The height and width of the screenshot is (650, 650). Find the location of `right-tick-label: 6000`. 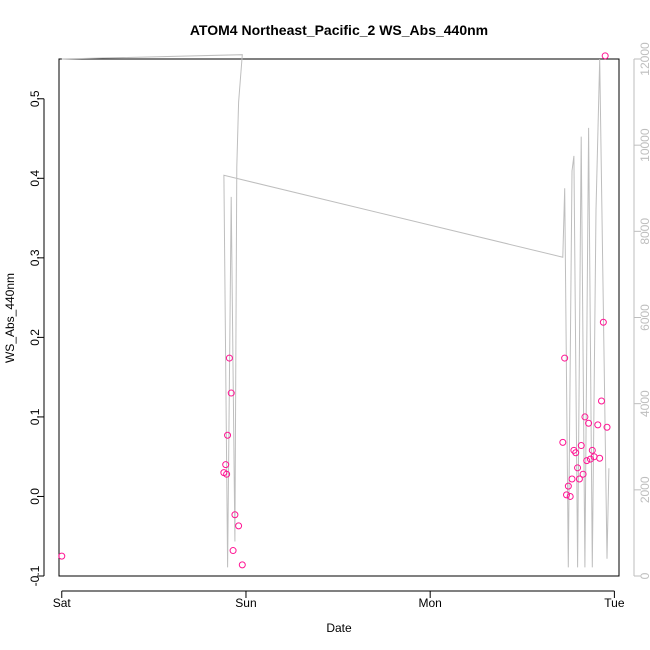

right-tick-label: 6000 is located at coordinates (644, 317).